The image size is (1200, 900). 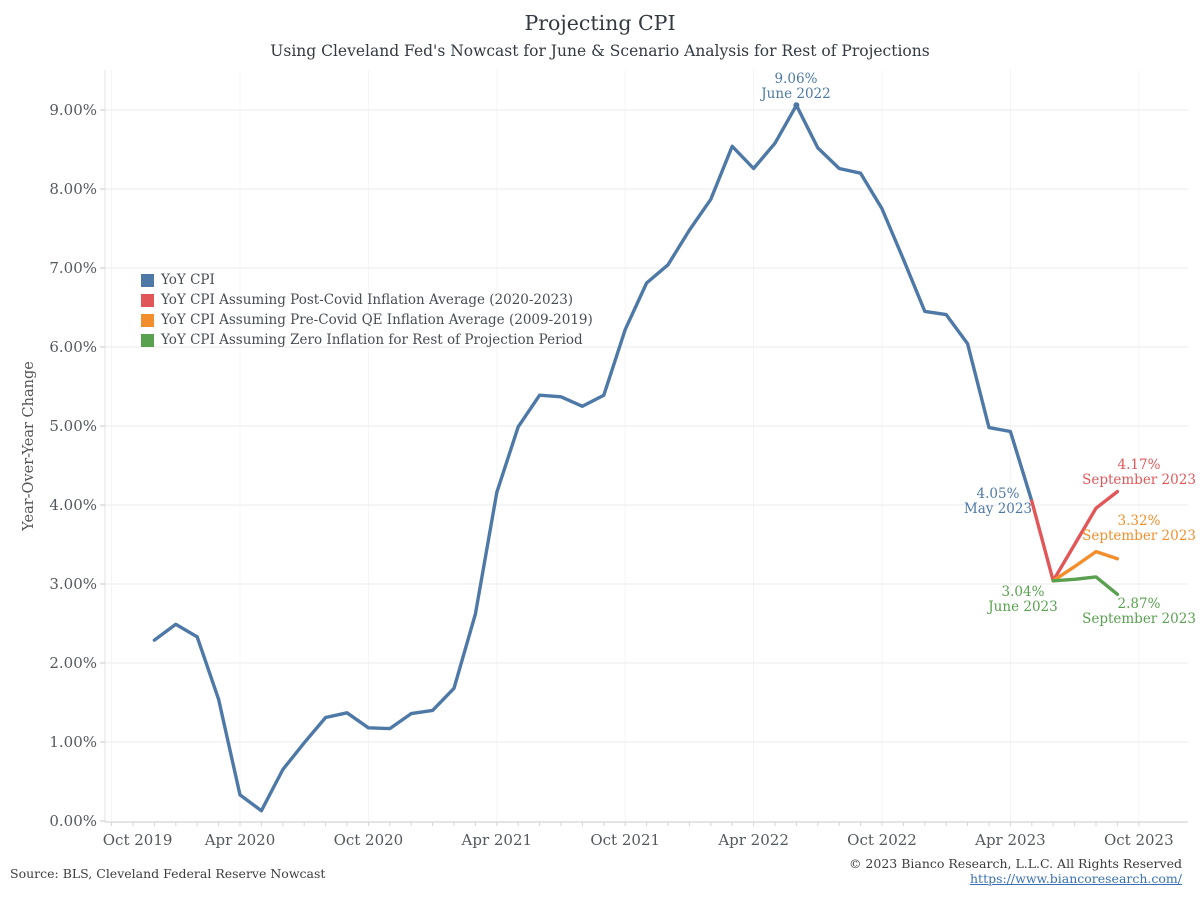 What do you see at coordinates (1139, 472) in the screenshot?
I see `annotation-red-september-2023: 4.17% September 2023` at bounding box center [1139, 472].